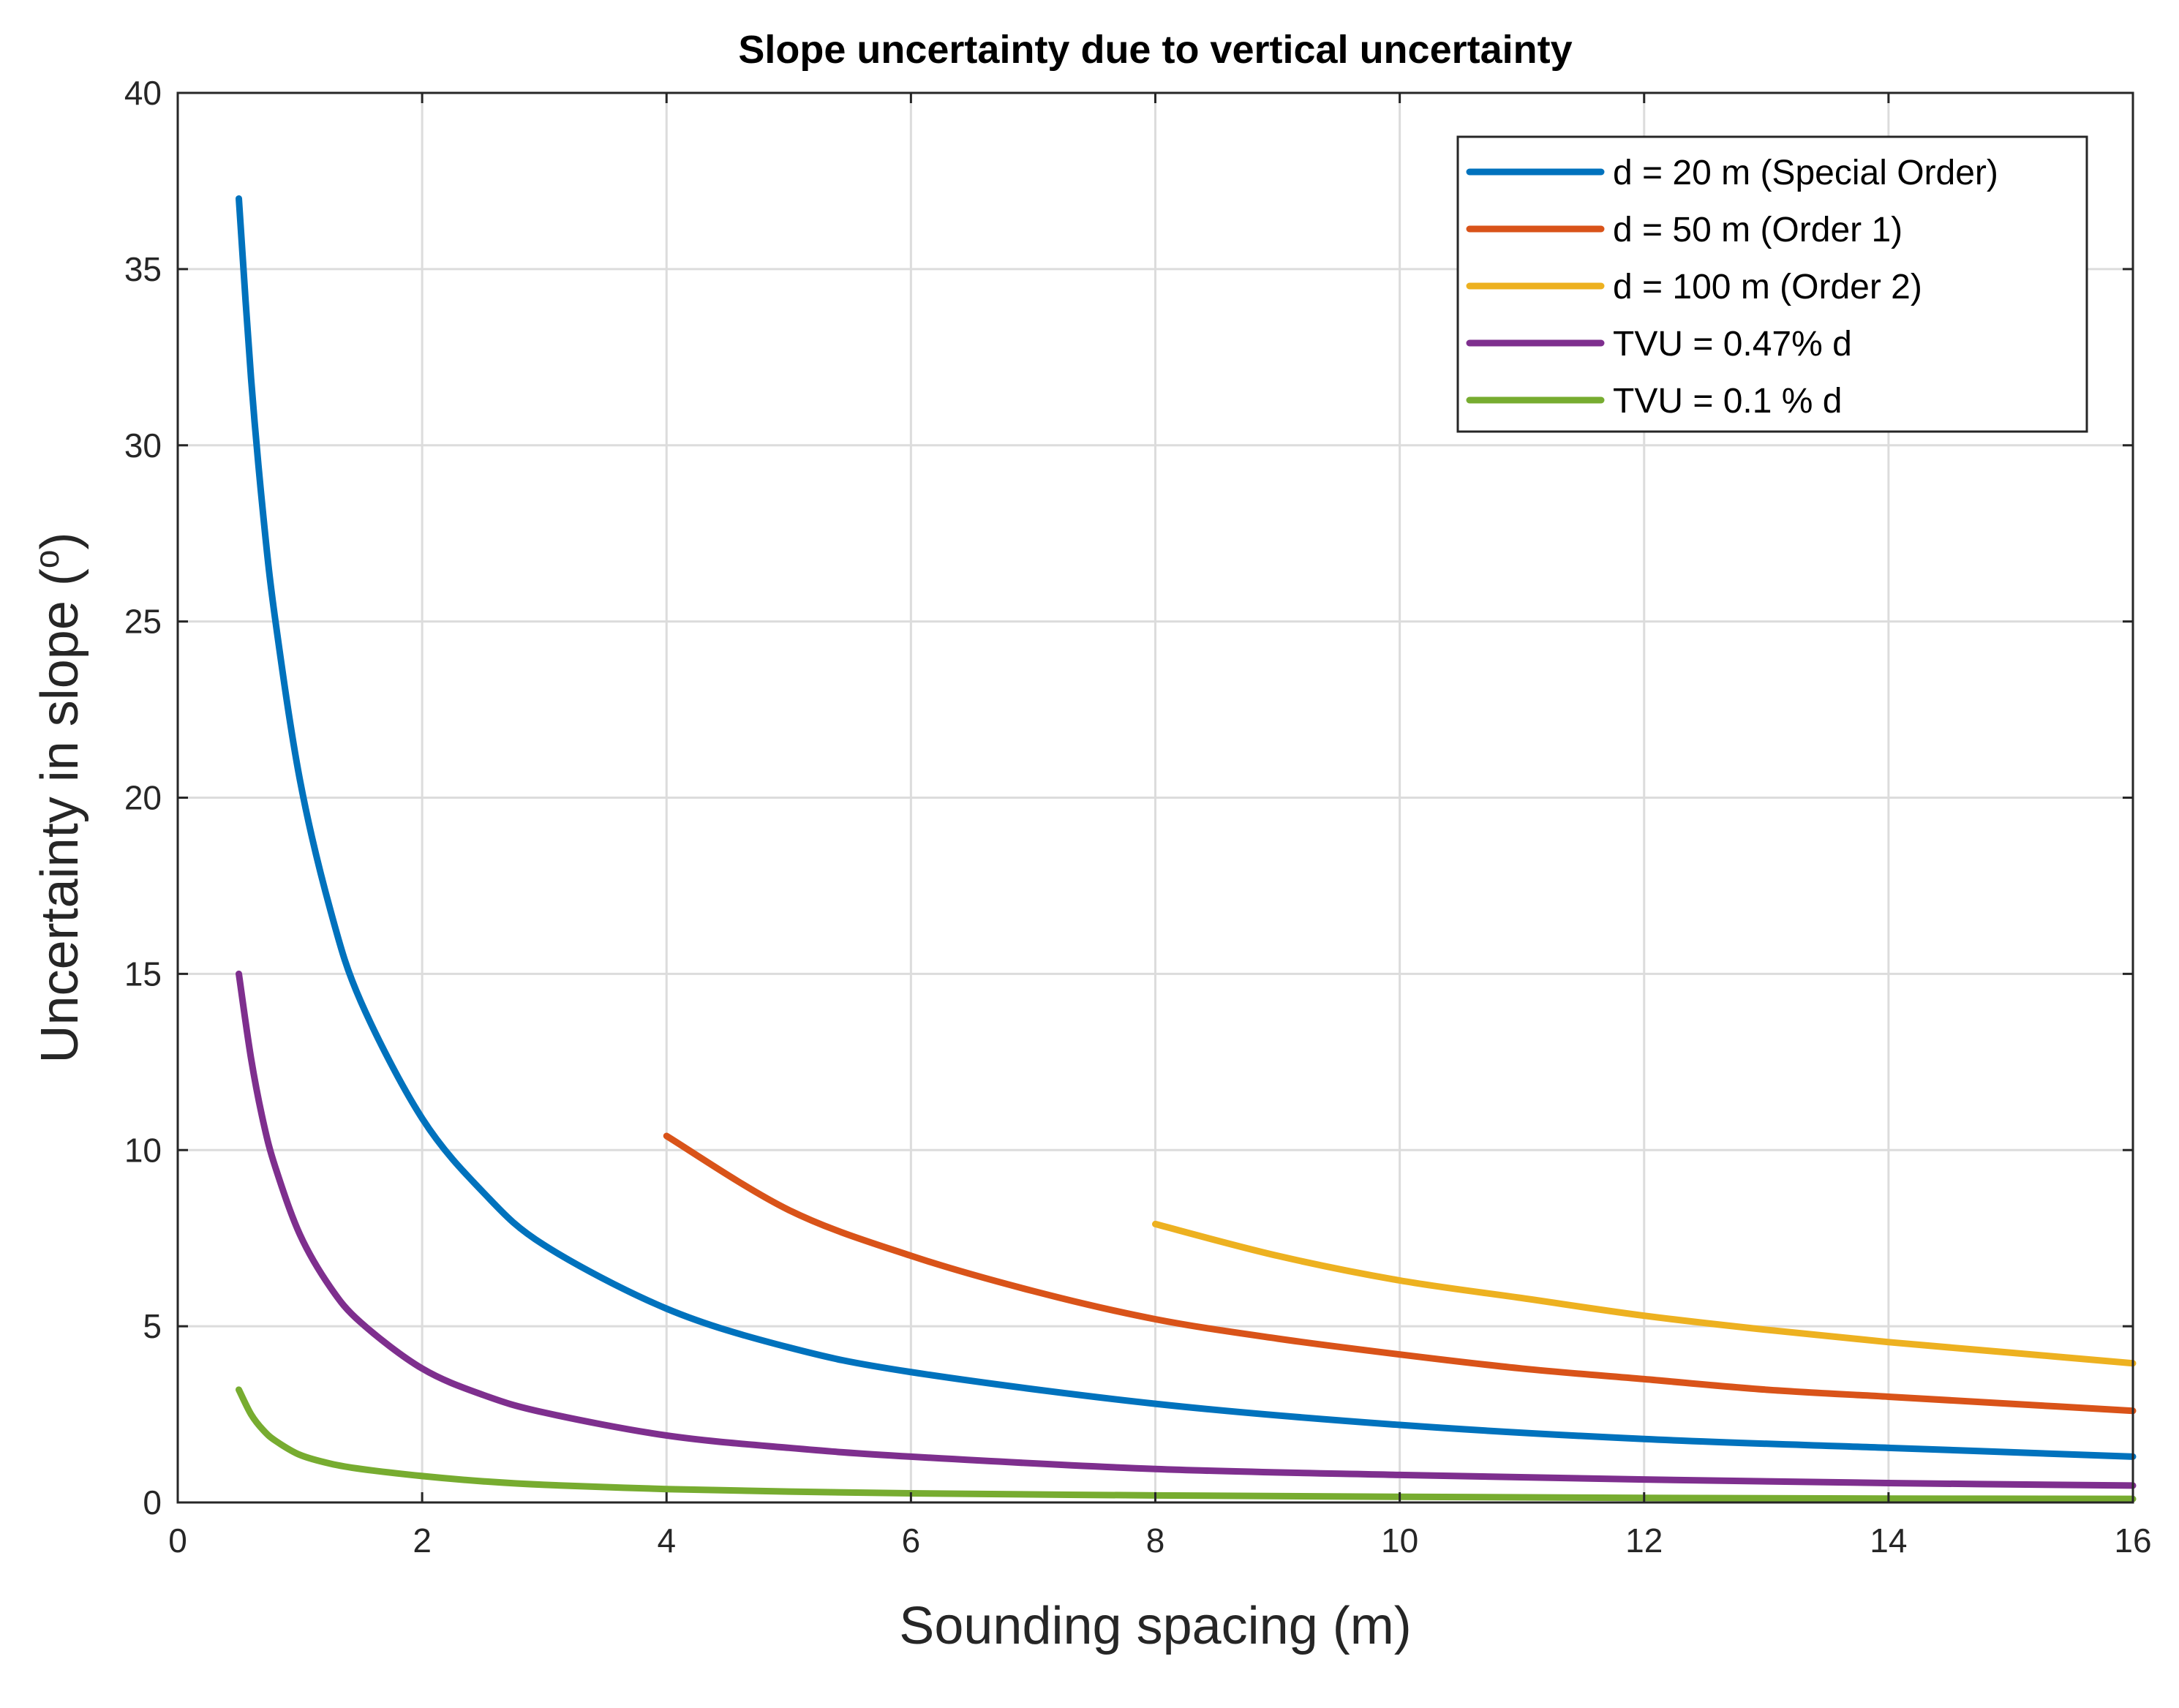  I want to click on y-tick-label: 0, so click(153, 1502).